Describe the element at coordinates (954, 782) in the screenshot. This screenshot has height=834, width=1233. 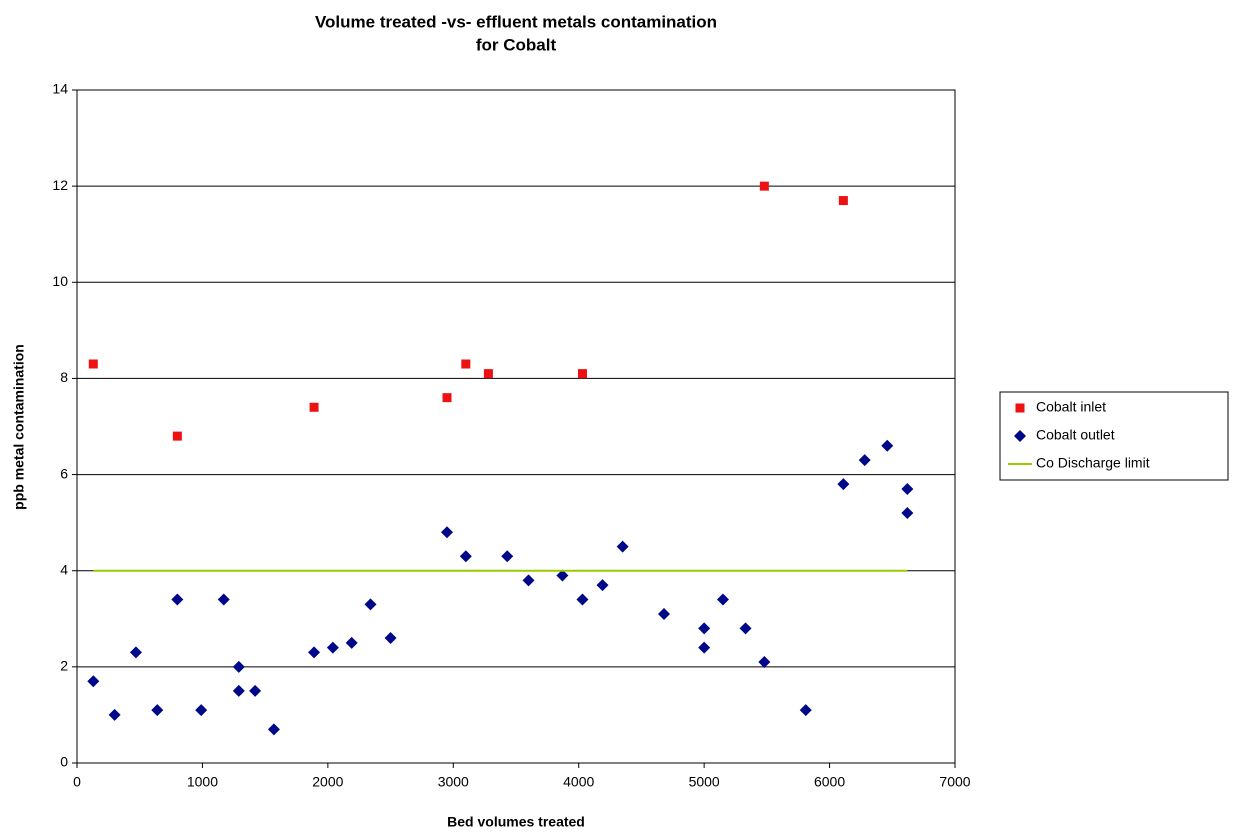
I see `x-tick-label: 7000` at that location.